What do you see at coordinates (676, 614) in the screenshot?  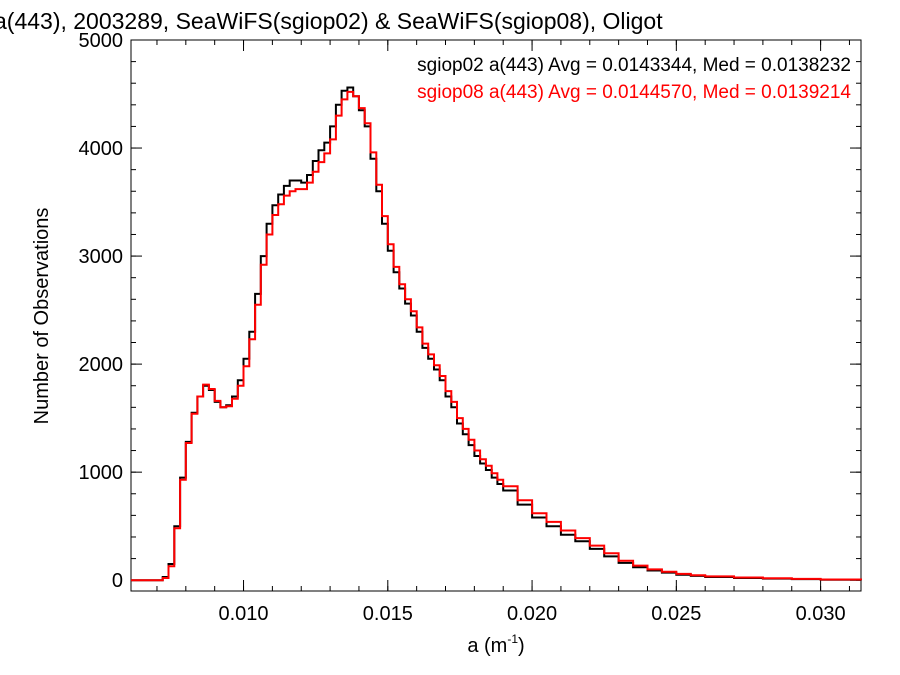 I see `x-tick-label: 0.025` at bounding box center [676, 614].